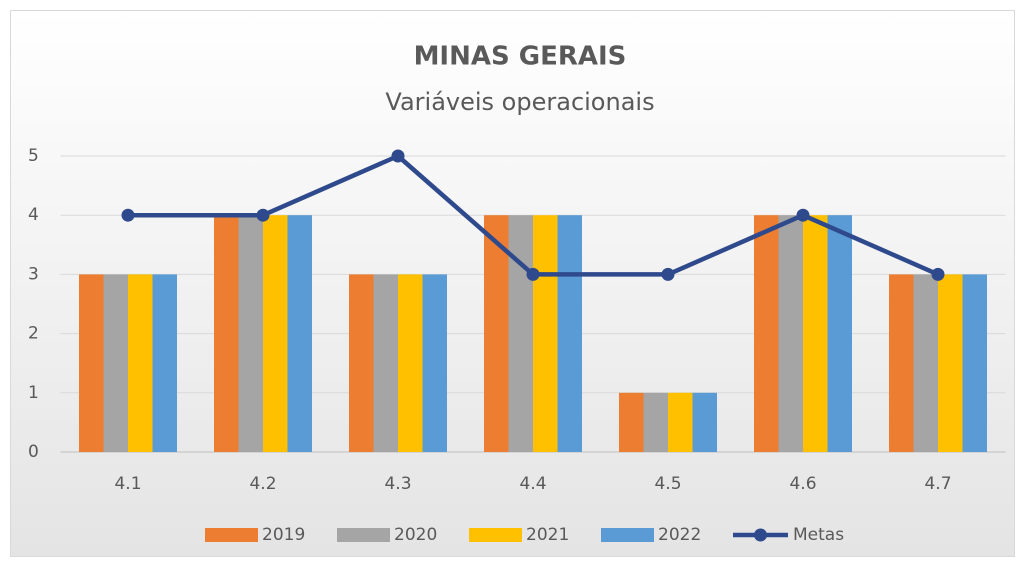  I want to click on chart-title: MINAS GERAIS, so click(520, 57).